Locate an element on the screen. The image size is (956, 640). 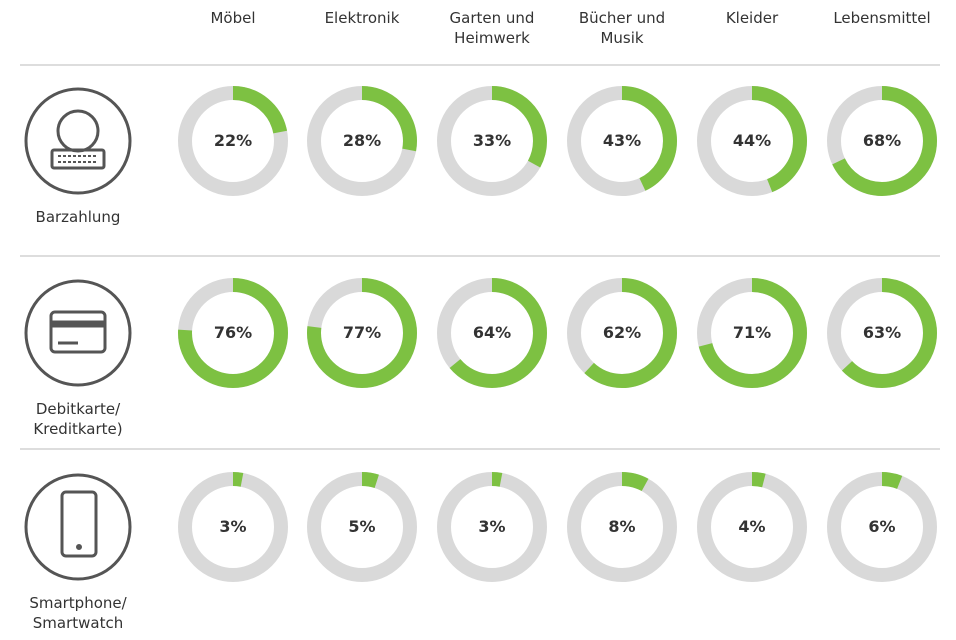
value-label: 4% is located at coordinates (752, 526).